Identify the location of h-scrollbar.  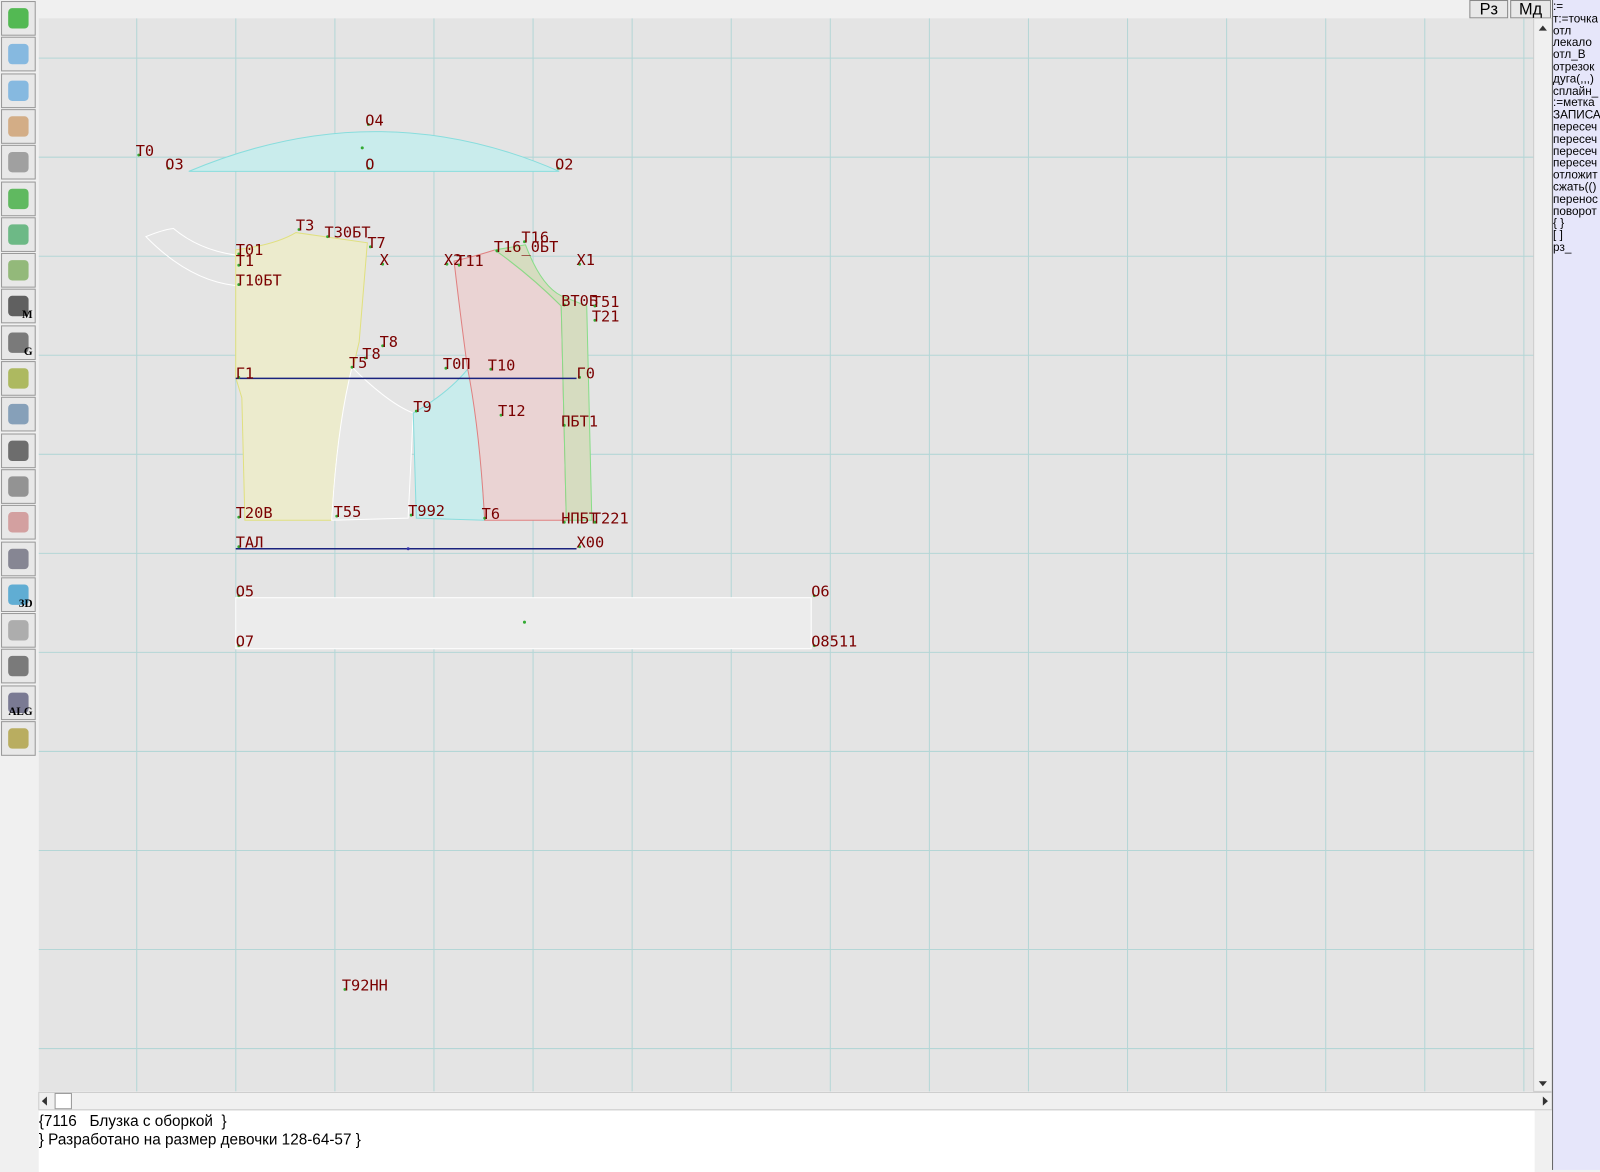
(795, 1101).